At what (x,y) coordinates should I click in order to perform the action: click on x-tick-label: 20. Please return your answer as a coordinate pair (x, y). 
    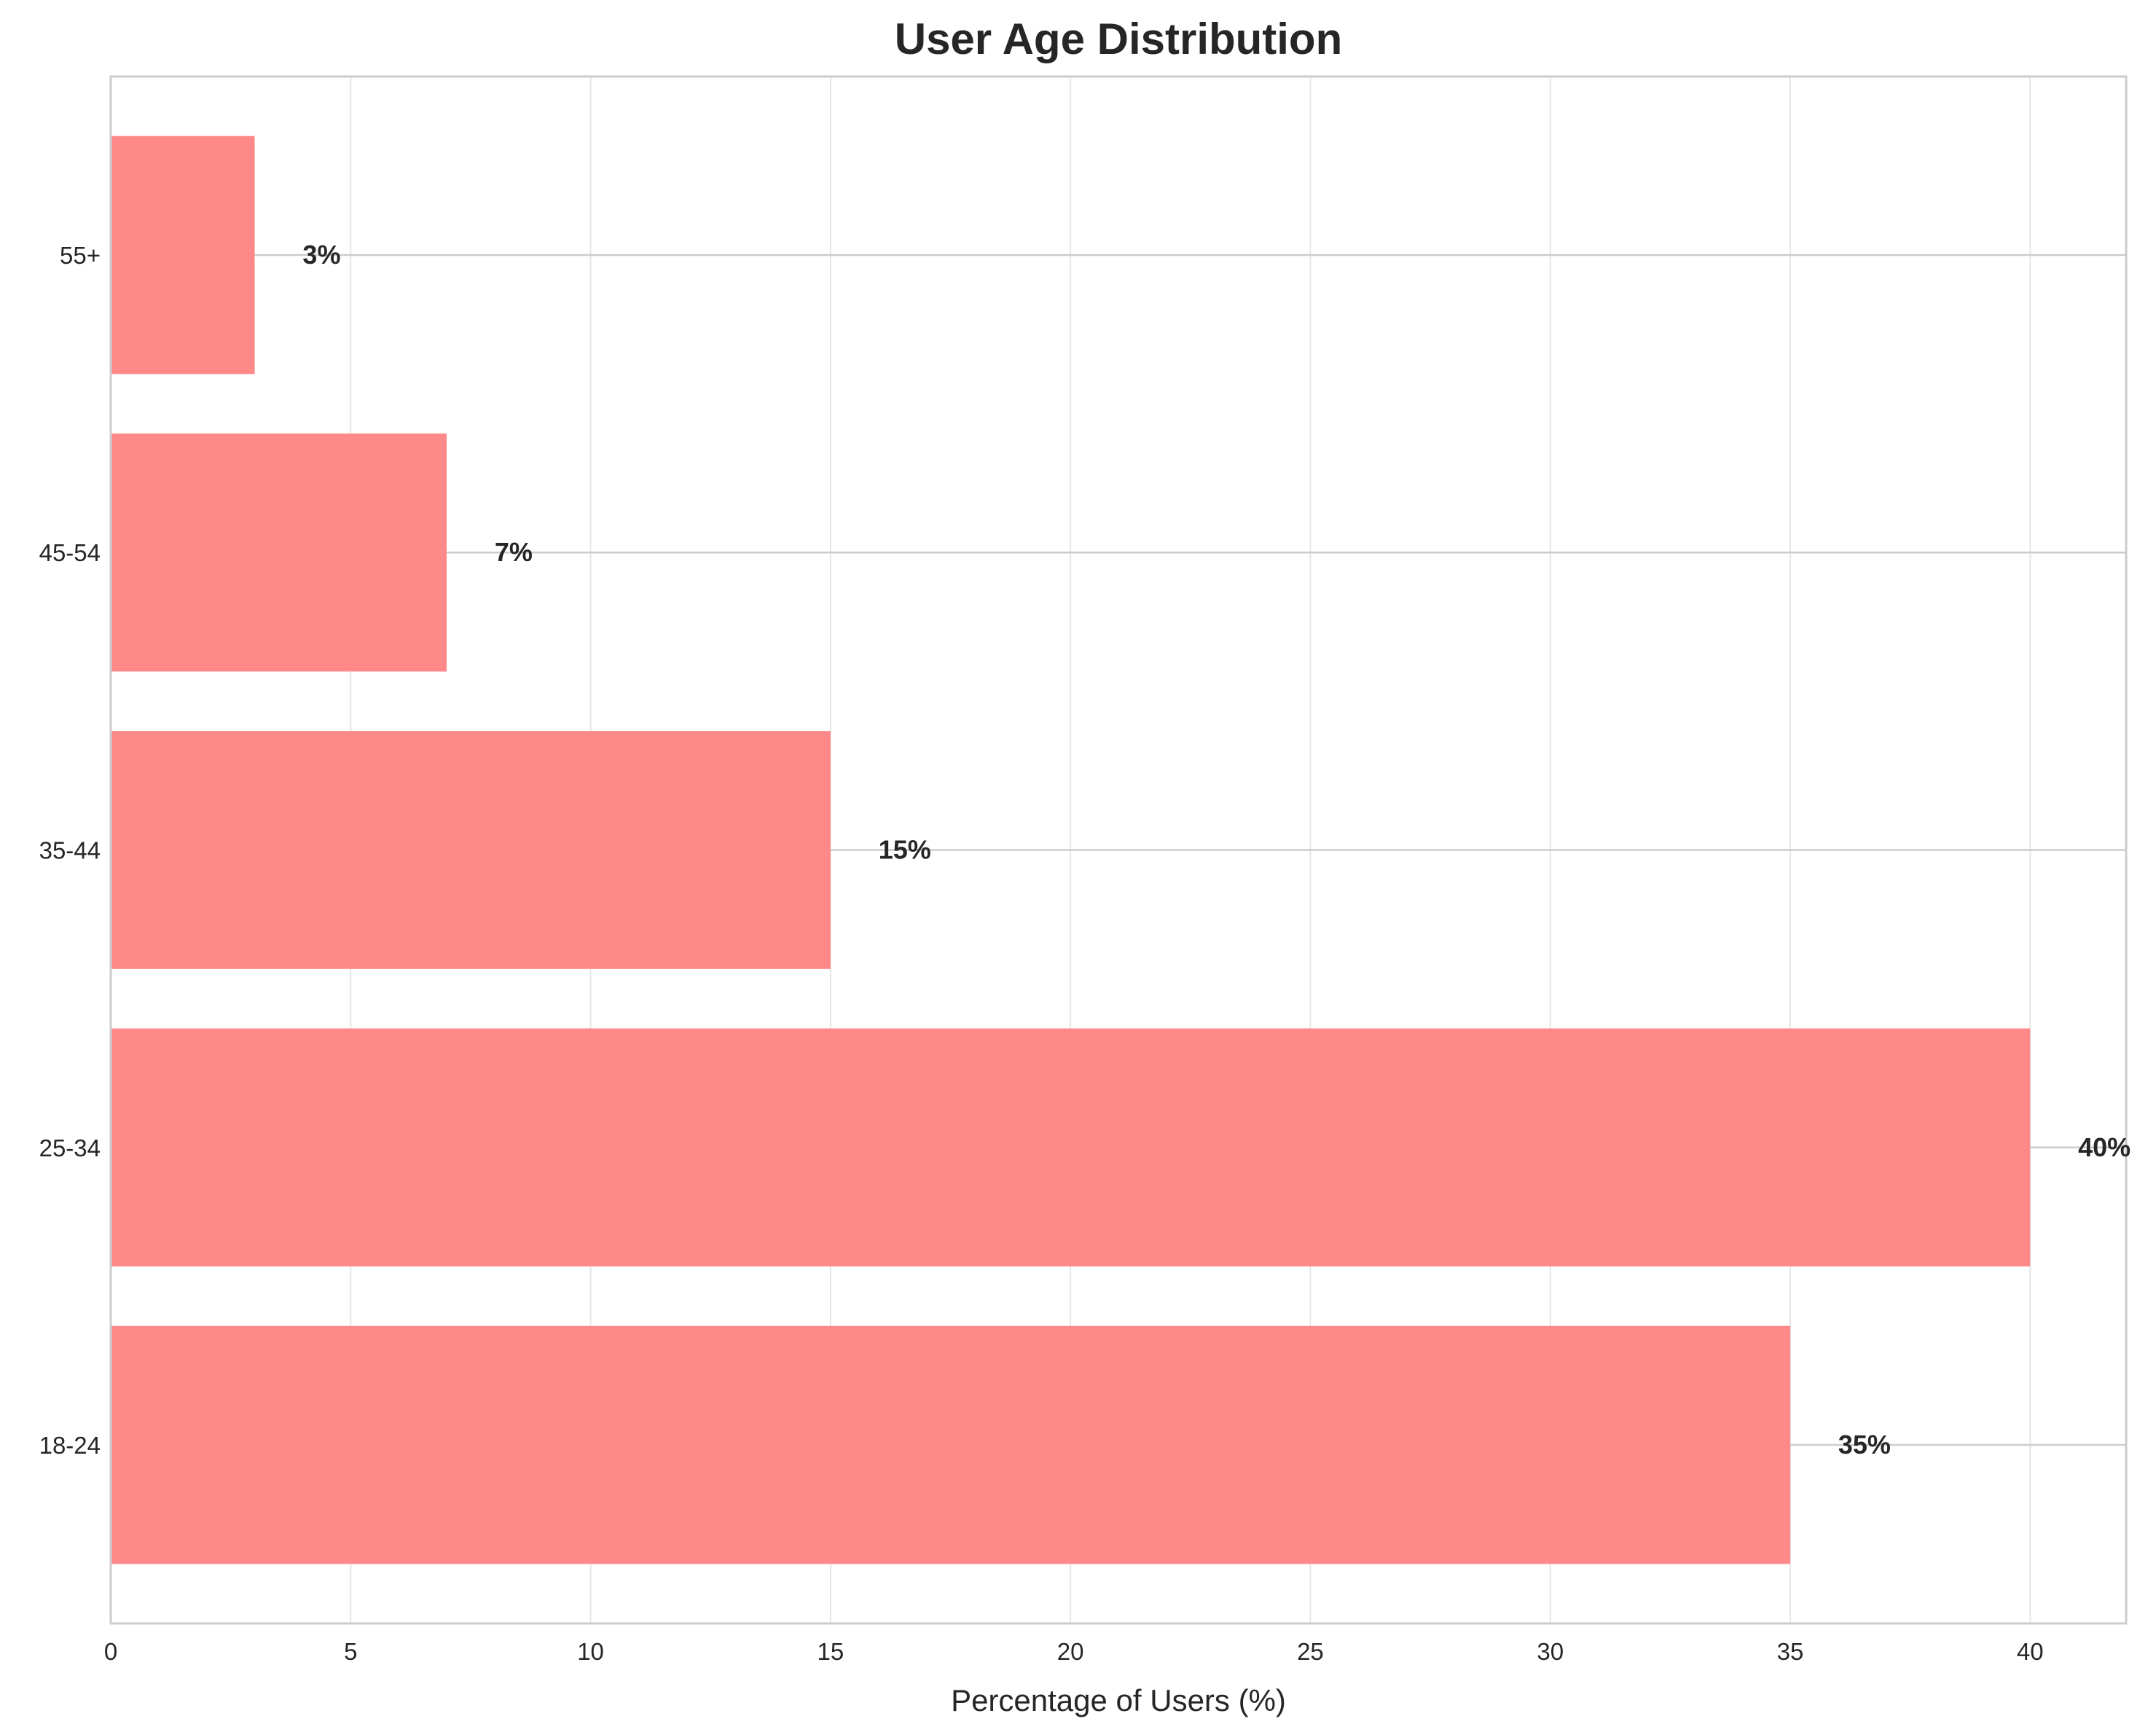
    Looking at the image, I should click on (1070, 1651).